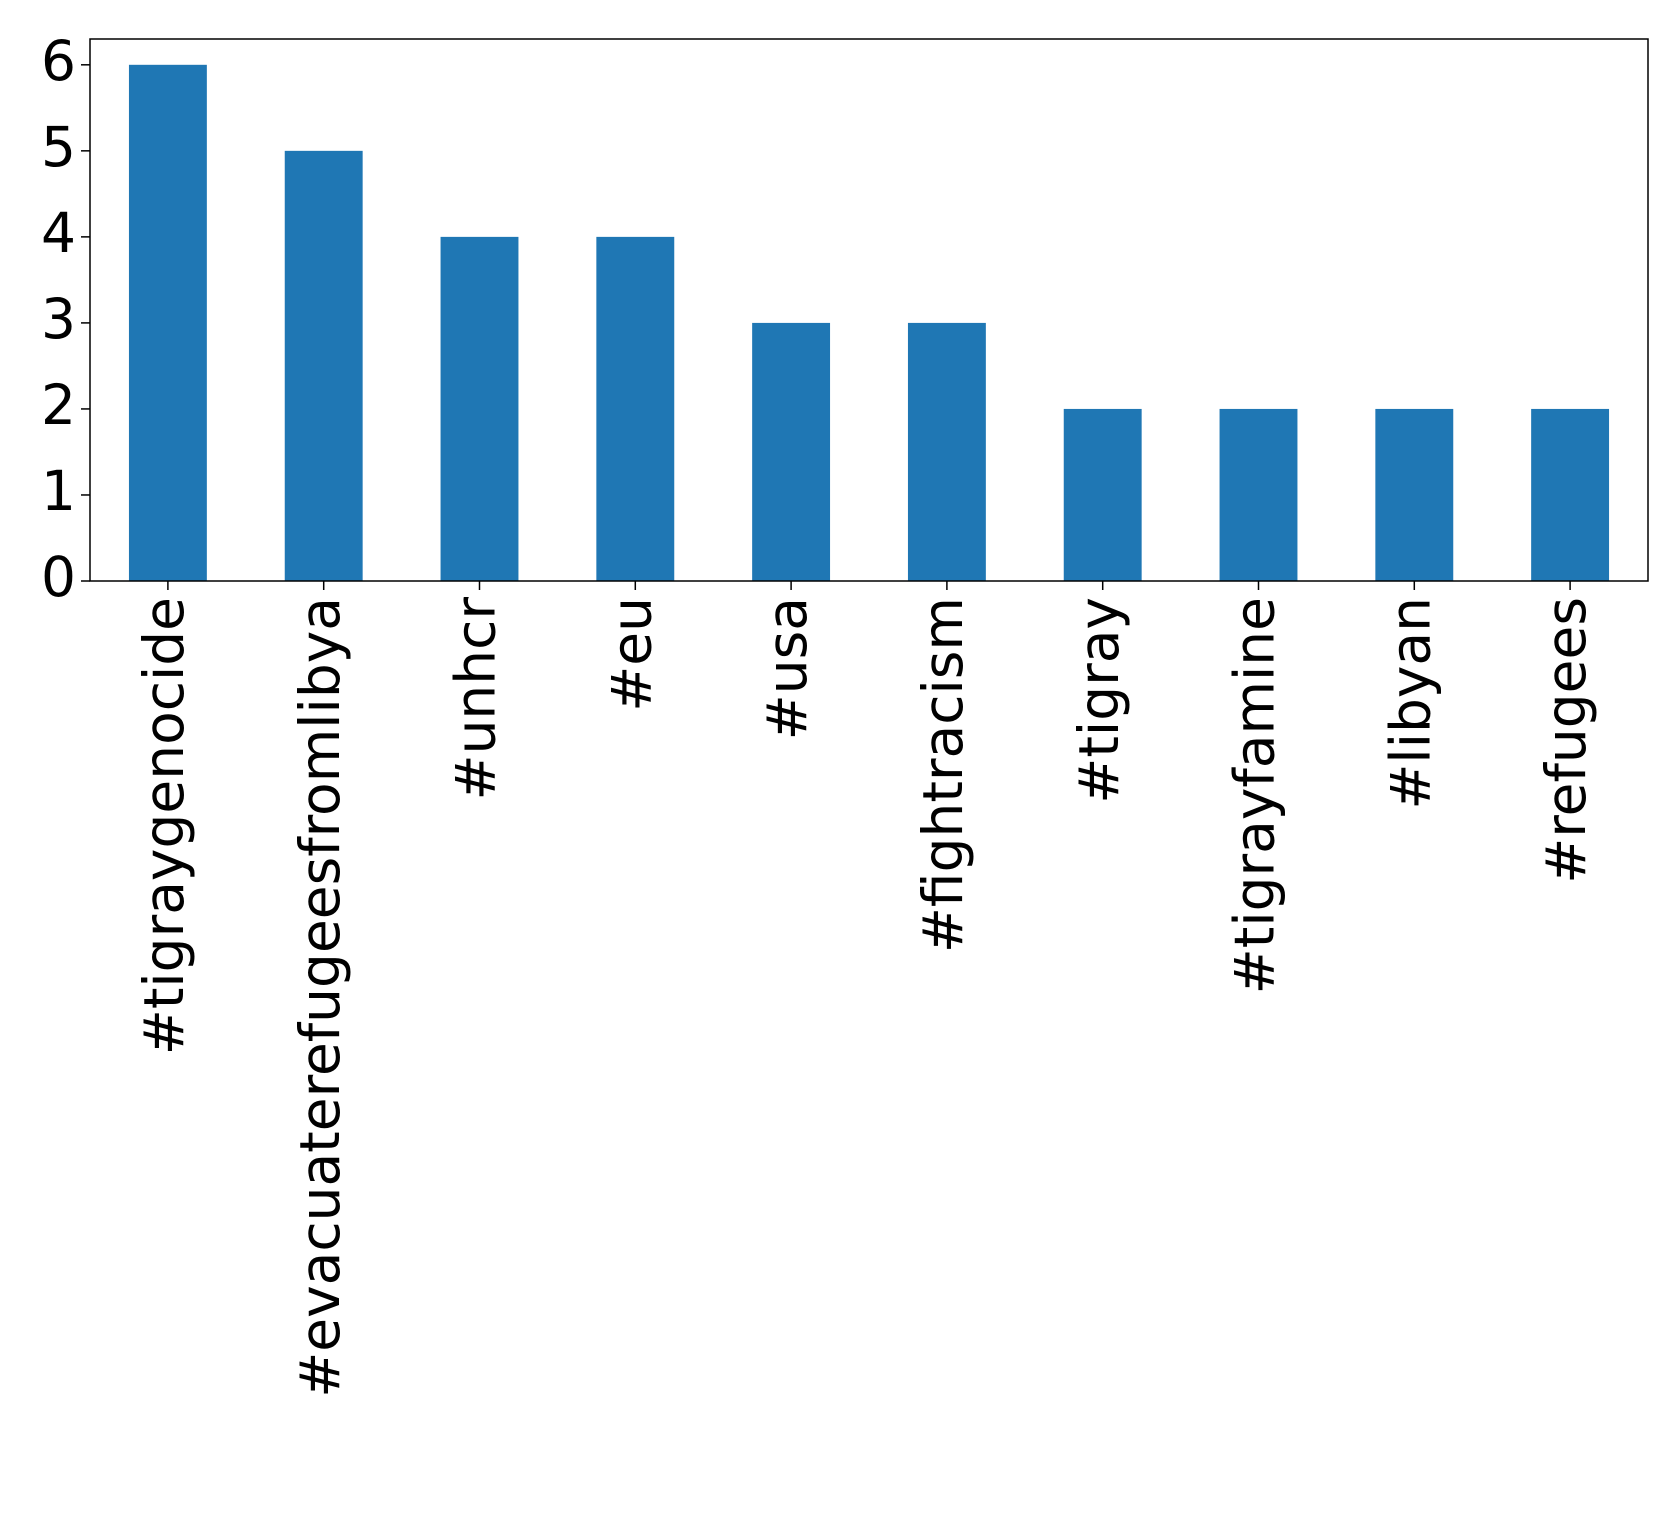 Image resolution: width=1679 pixels, height=1538 pixels. What do you see at coordinates (631, 654) in the screenshot?
I see `x-tick-label: #eu` at bounding box center [631, 654].